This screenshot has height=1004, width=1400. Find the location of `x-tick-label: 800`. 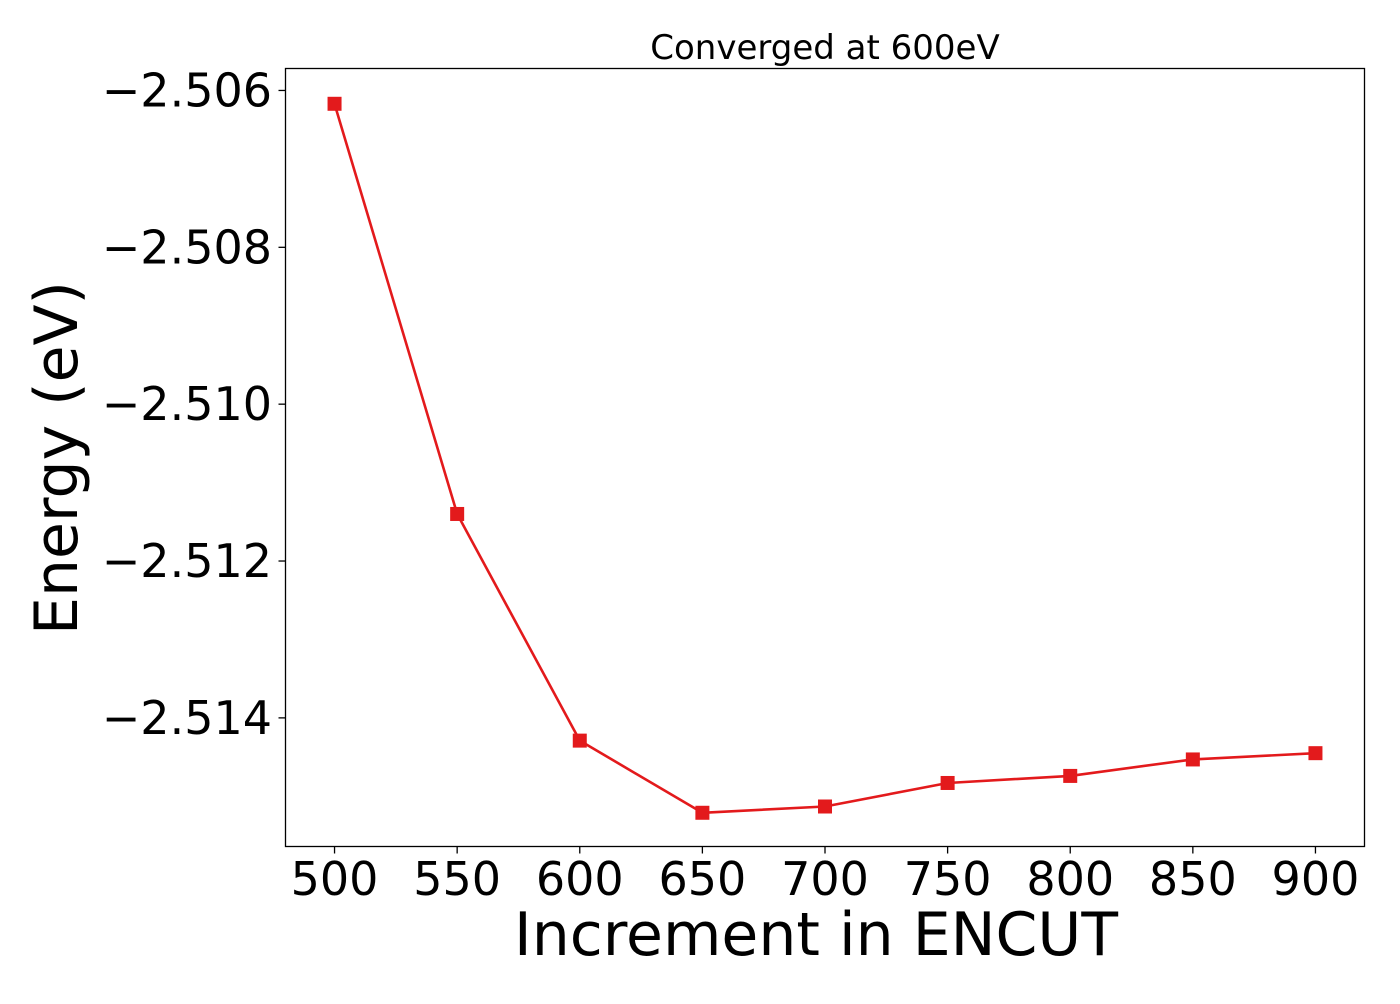

x-tick-label: 800 is located at coordinates (1070, 879).